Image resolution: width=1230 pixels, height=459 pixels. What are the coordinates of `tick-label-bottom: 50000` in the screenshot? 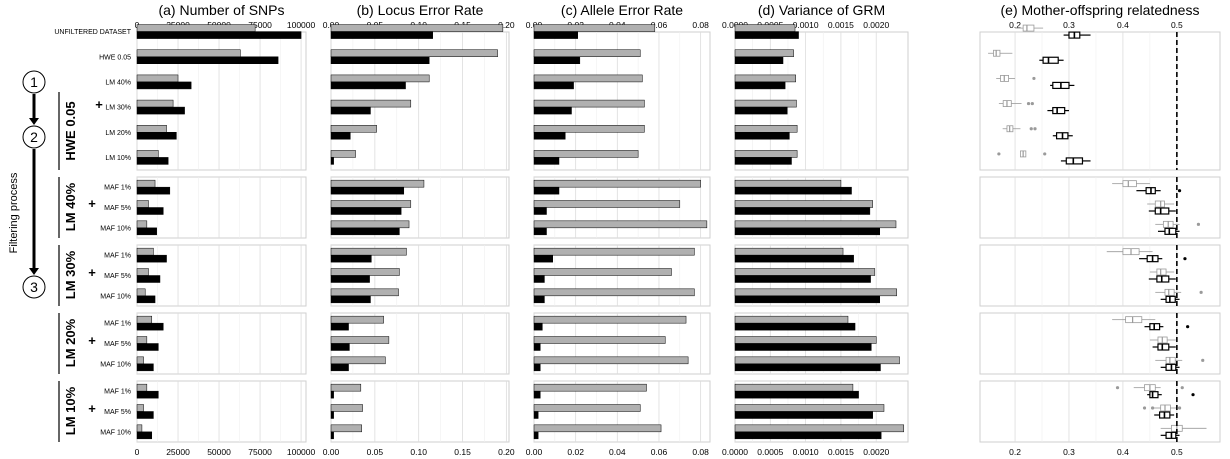 It's located at (219, 452).